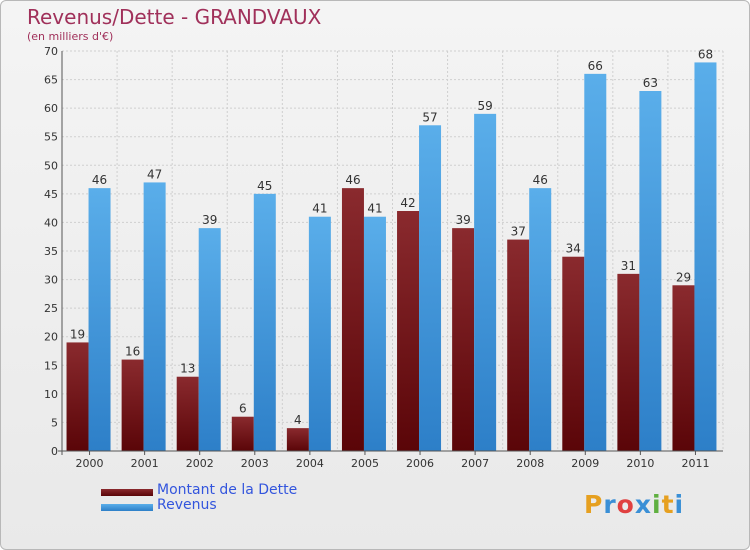 The image size is (750, 550). What do you see at coordinates (540, 180) in the screenshot?
I see `data-label-revenus-2008: 46` at bounding box center [540, 180].